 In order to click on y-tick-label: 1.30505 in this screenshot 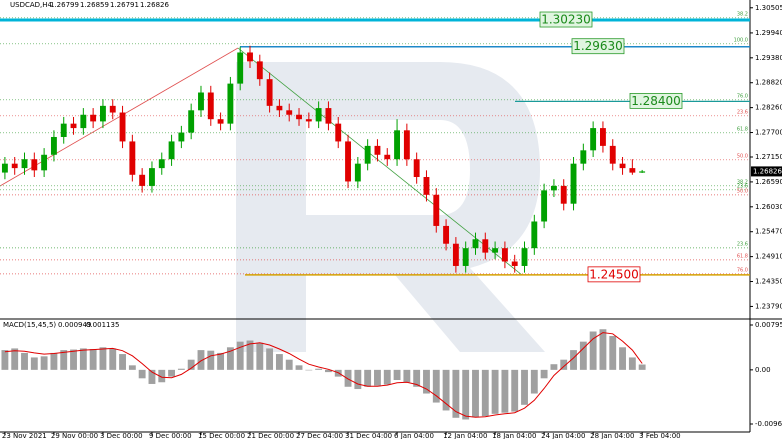, I will do `click(768, 8)`.